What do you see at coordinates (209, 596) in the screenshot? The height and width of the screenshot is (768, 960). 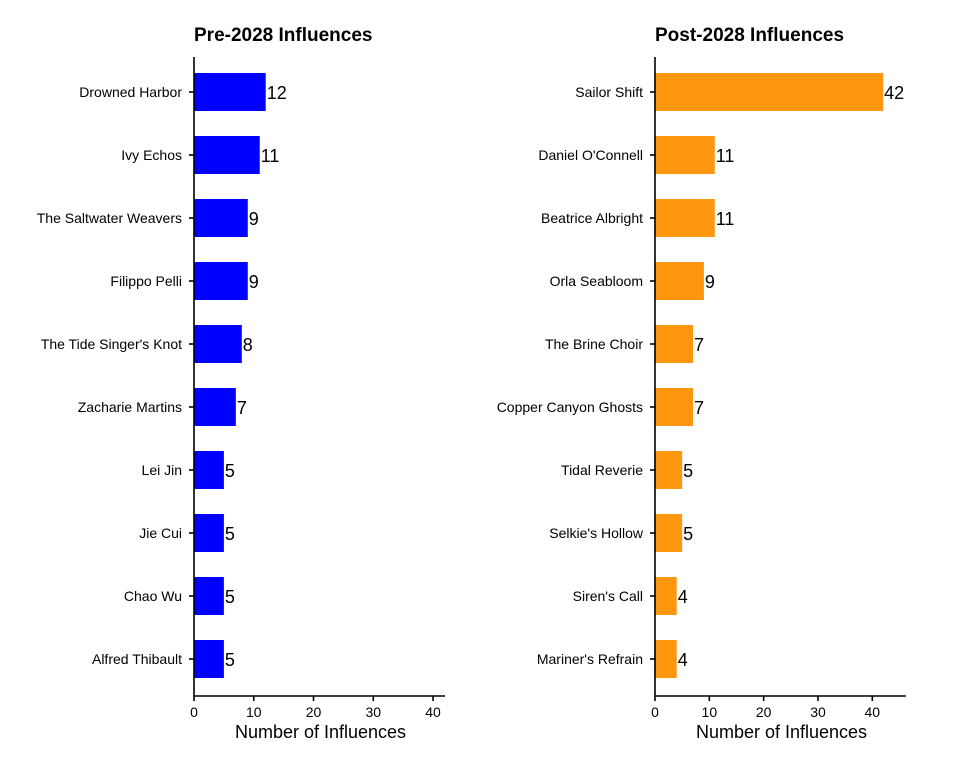 I see `bar-chao-wu` at bounding box center [209, 596].